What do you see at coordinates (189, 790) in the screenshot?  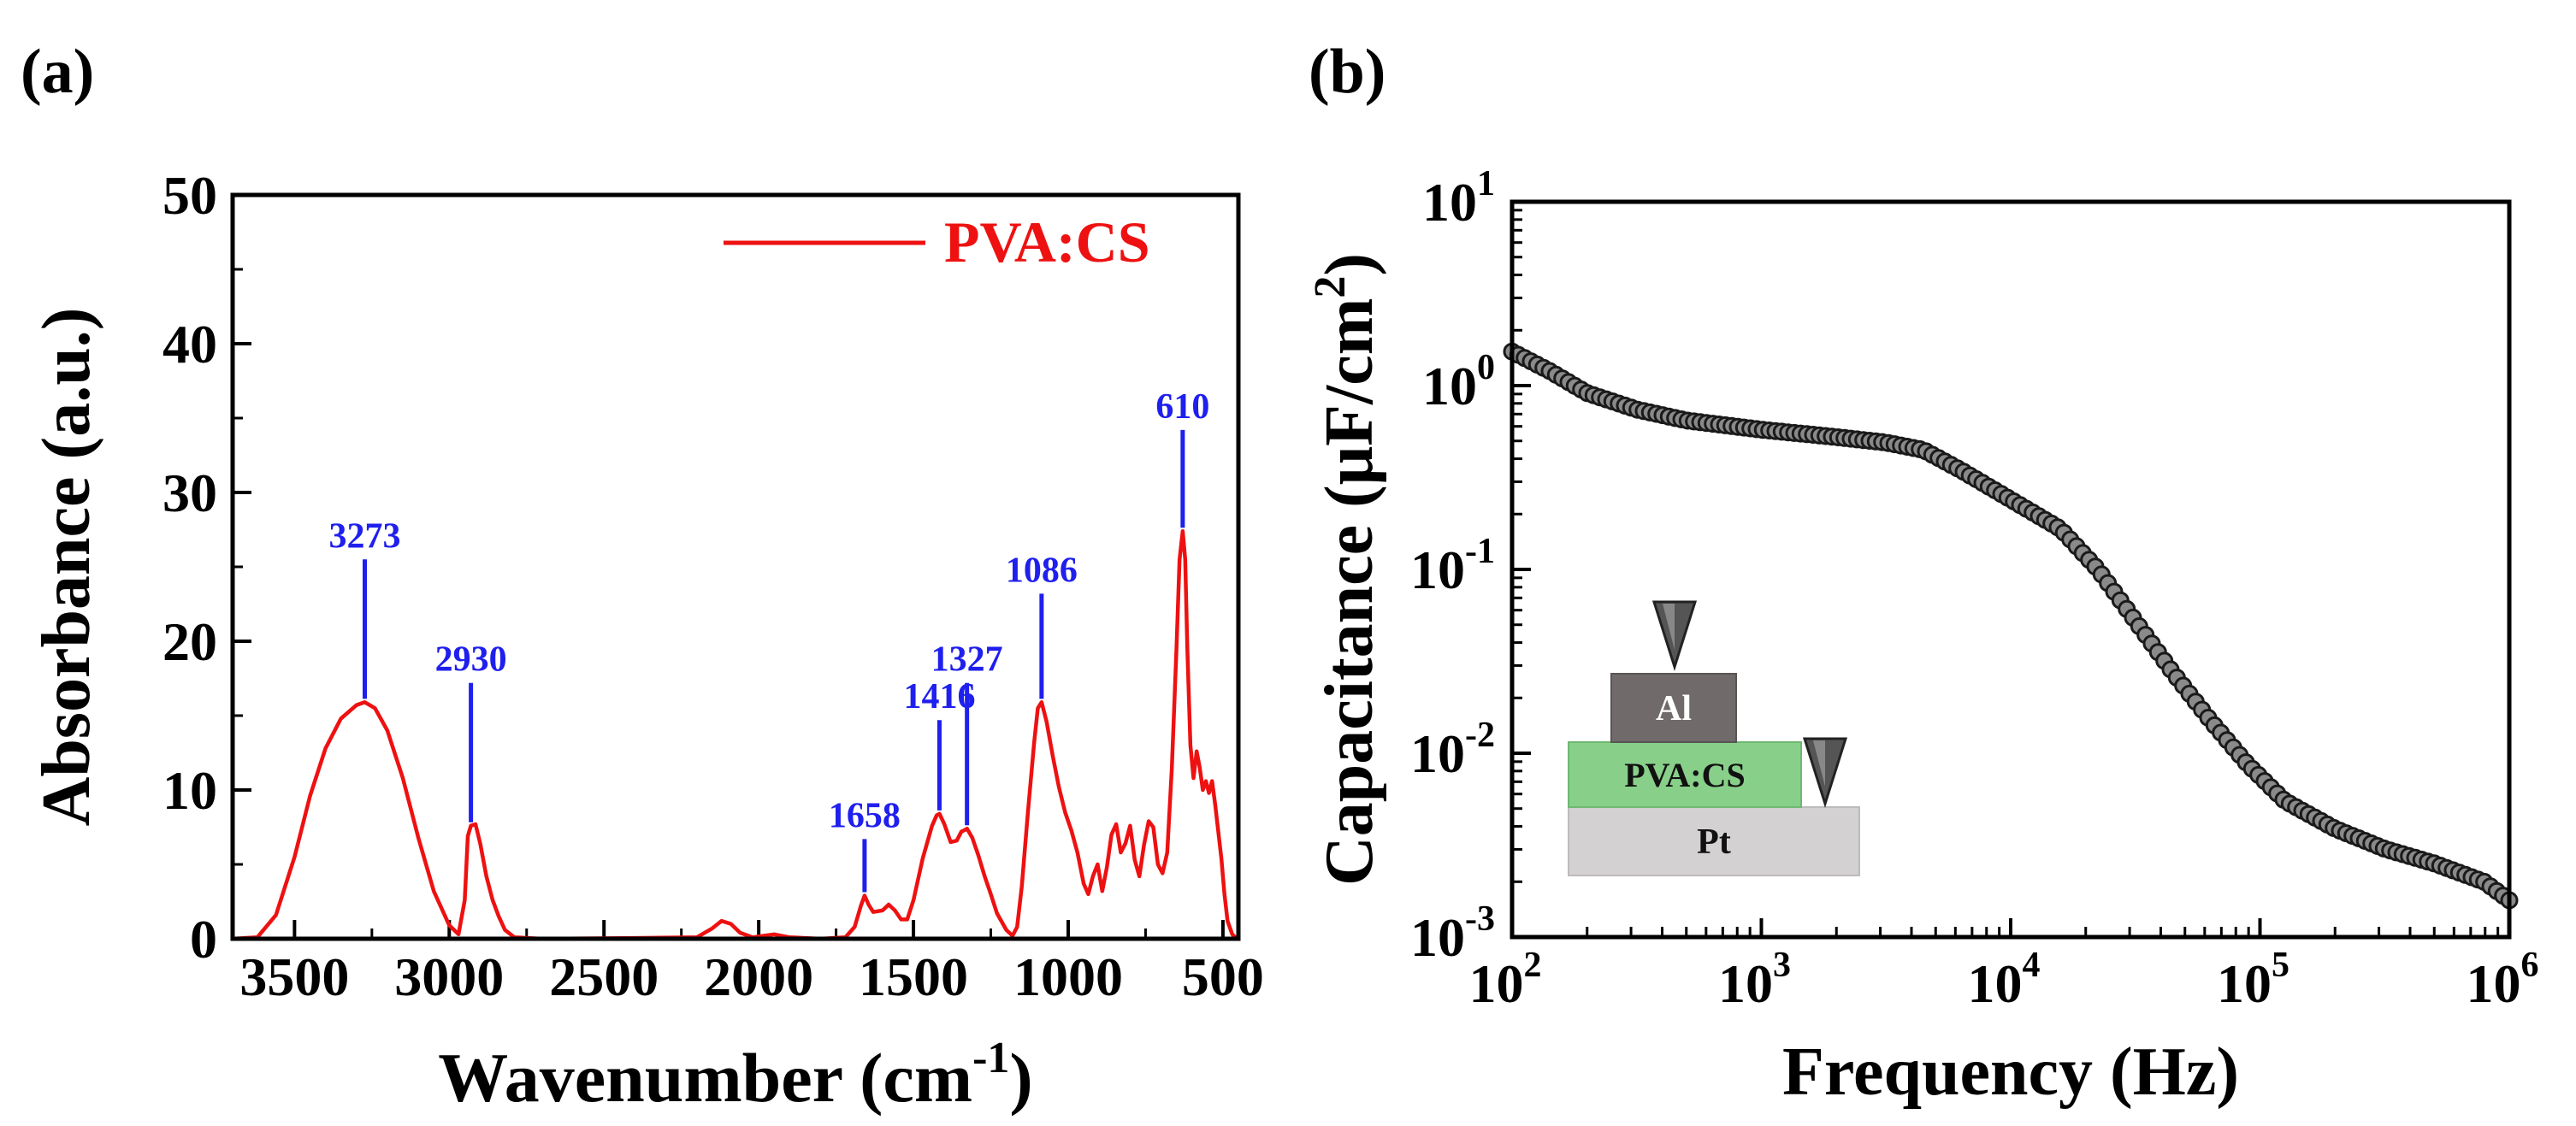 I see `y-tick-label: 10` at bounding box center [189, 790].